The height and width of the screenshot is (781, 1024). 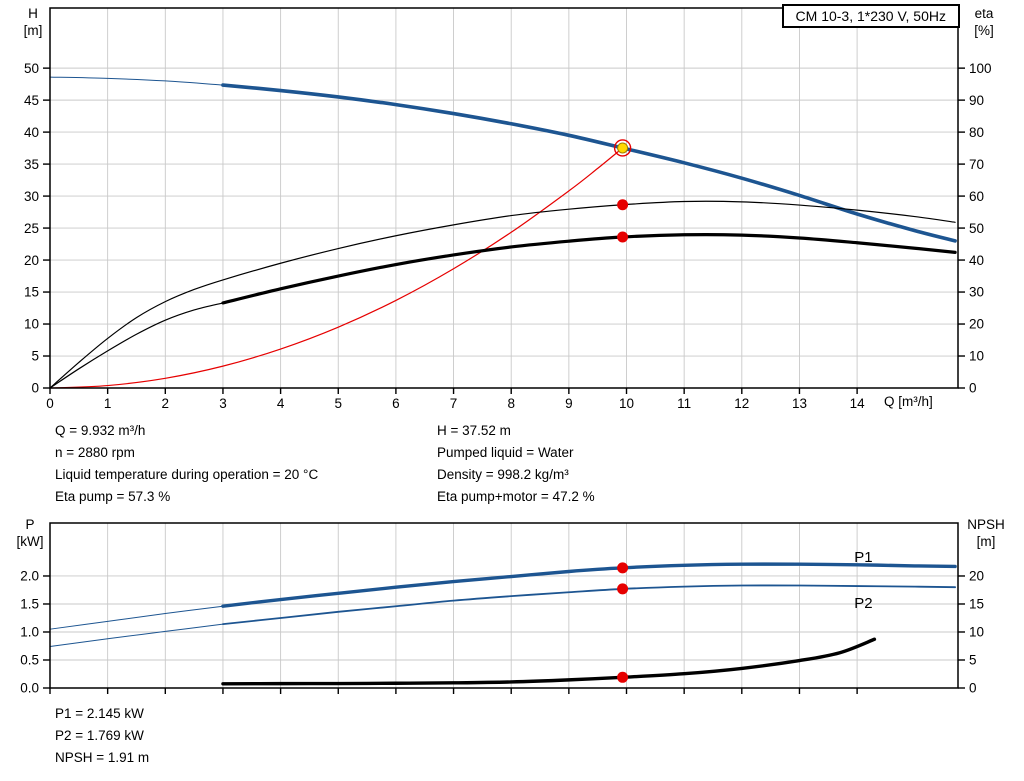 I want to click on tick-label-x: 3, so click(x=223, y=403).